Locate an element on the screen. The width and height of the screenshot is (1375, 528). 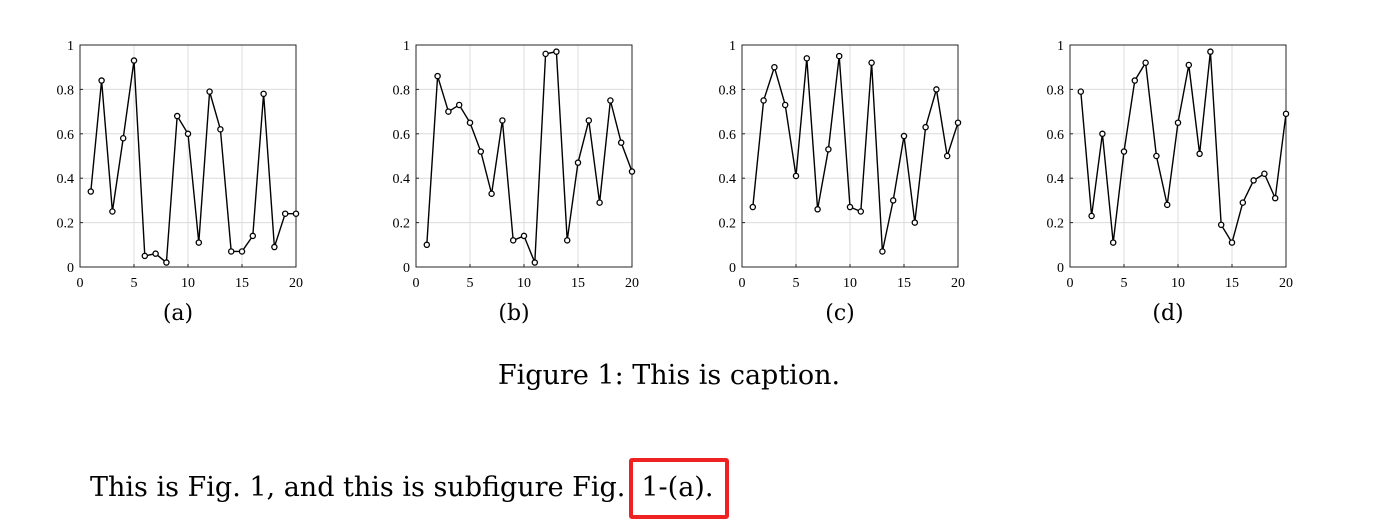
panel-a-ytick-label-2: 0.4 is located at coordinates (66, 179).